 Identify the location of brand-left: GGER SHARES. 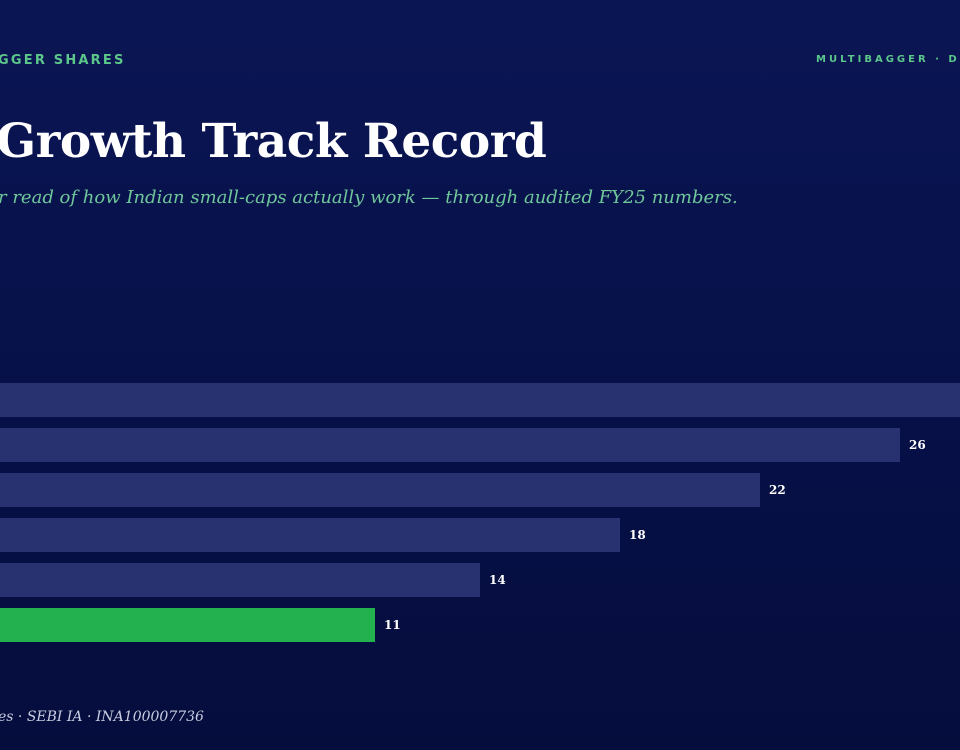
(63, 60).